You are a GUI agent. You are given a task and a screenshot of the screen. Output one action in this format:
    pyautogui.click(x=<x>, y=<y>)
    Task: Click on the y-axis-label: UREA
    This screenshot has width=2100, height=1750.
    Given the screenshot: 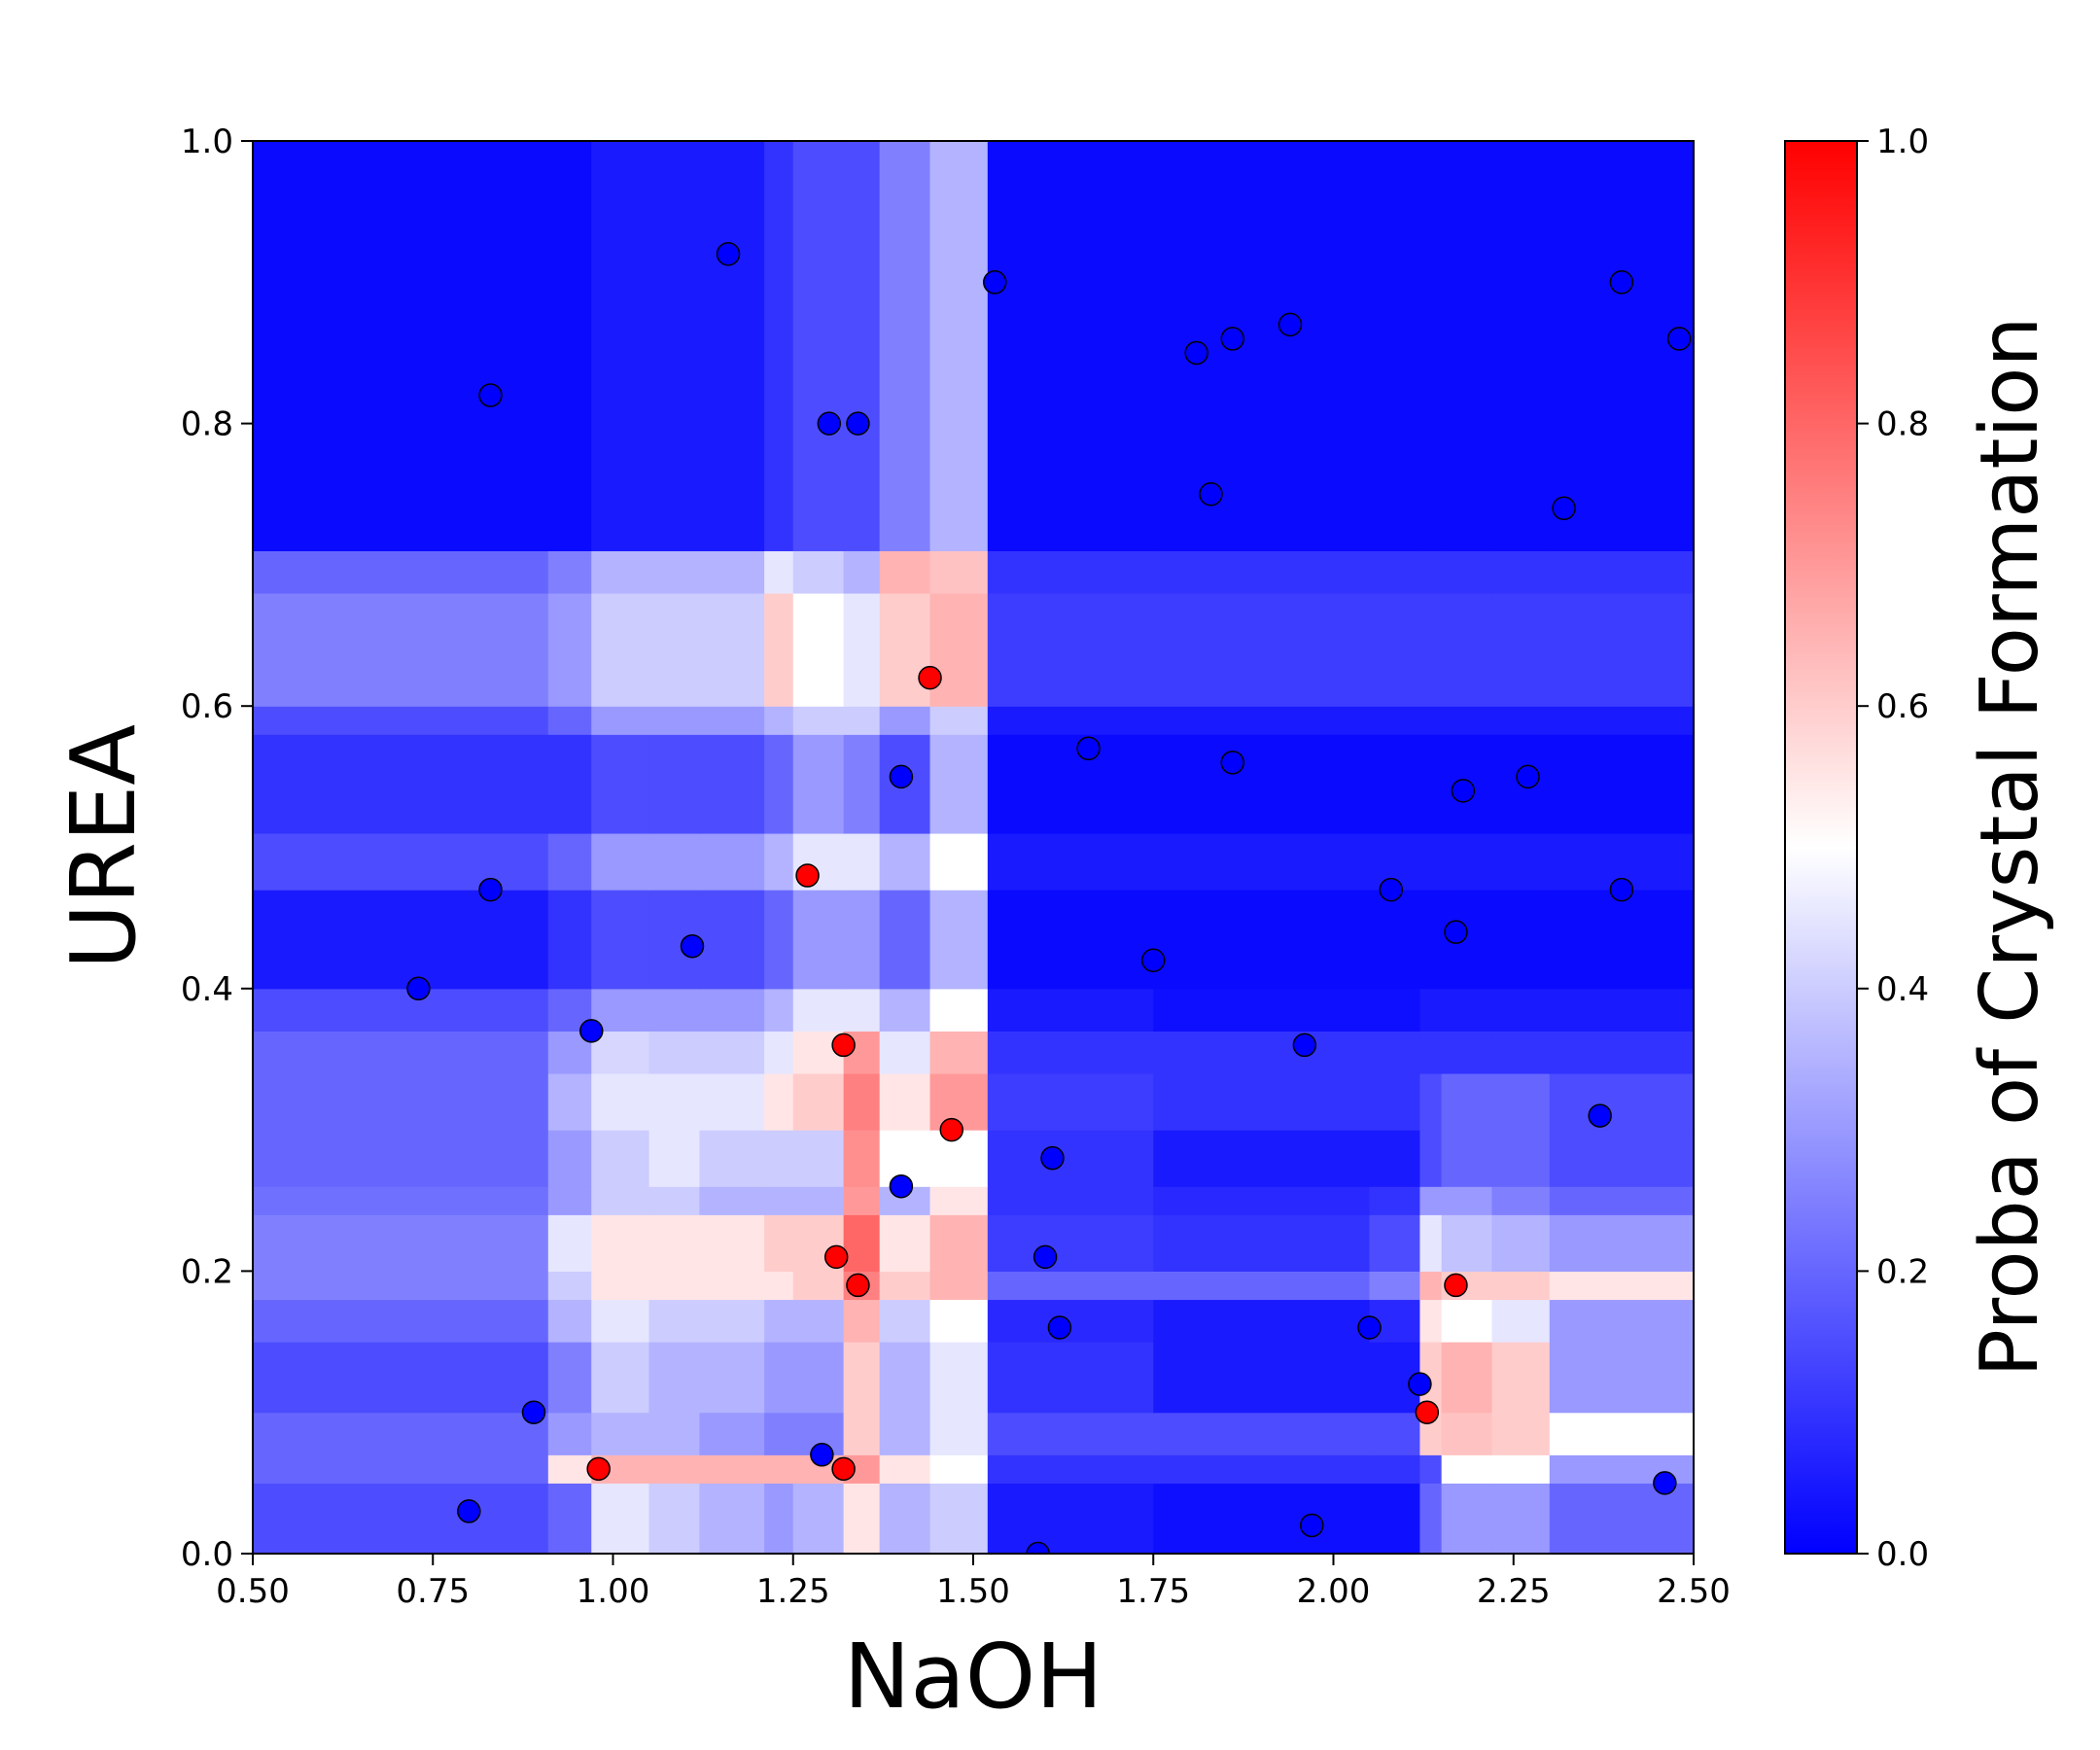 What is the action you would take?
    pyautogui.click(x=104, y=846)
    